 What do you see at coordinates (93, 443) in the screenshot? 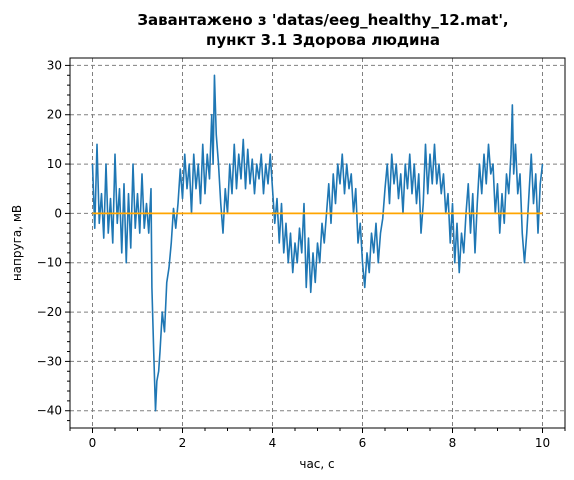
I see `x-tick-label: 0` at bounding box center [93, 443].